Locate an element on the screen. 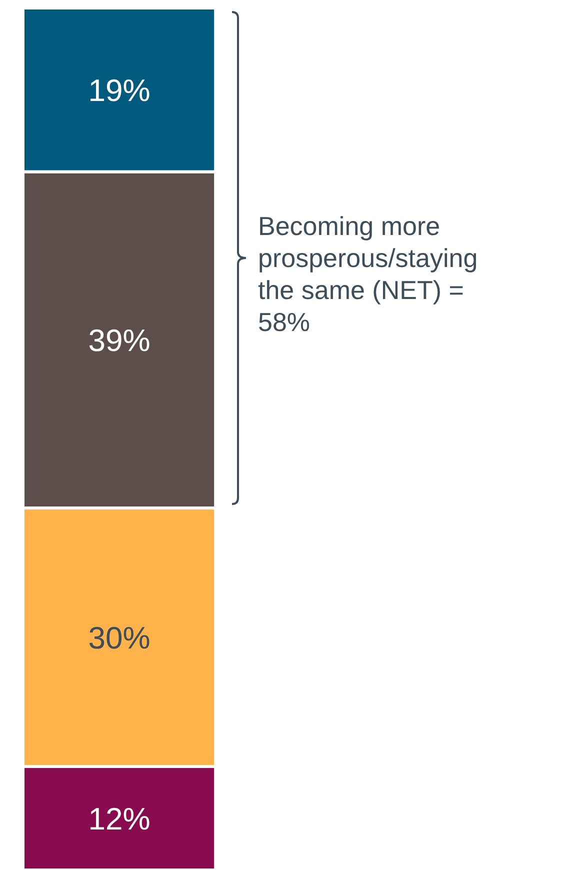 The width and height of the screenshot is (564, 870). data-label: 39% is located at coordinates (119, 340).